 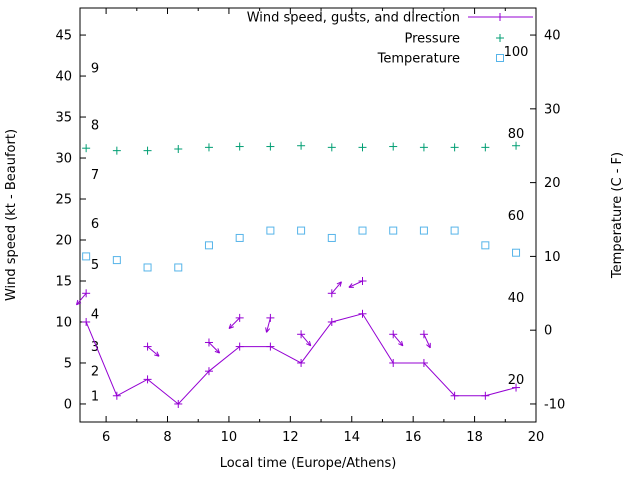 What do you see at coordinates (516, 134) in the screenshot?
I see `fahrenheit-label: 80` at bounding box center [516, 134].